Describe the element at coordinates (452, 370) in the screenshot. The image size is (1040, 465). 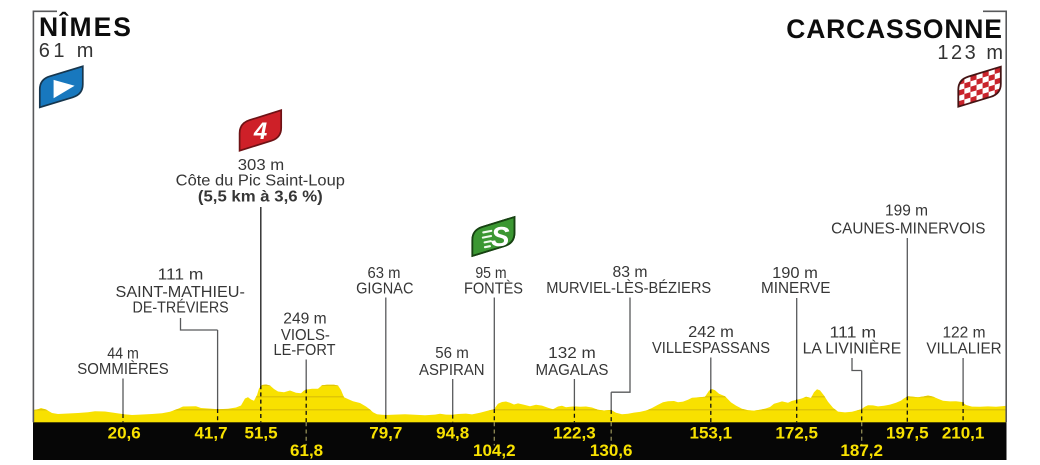
I see `svg-text: ASPIRAN` at that location.